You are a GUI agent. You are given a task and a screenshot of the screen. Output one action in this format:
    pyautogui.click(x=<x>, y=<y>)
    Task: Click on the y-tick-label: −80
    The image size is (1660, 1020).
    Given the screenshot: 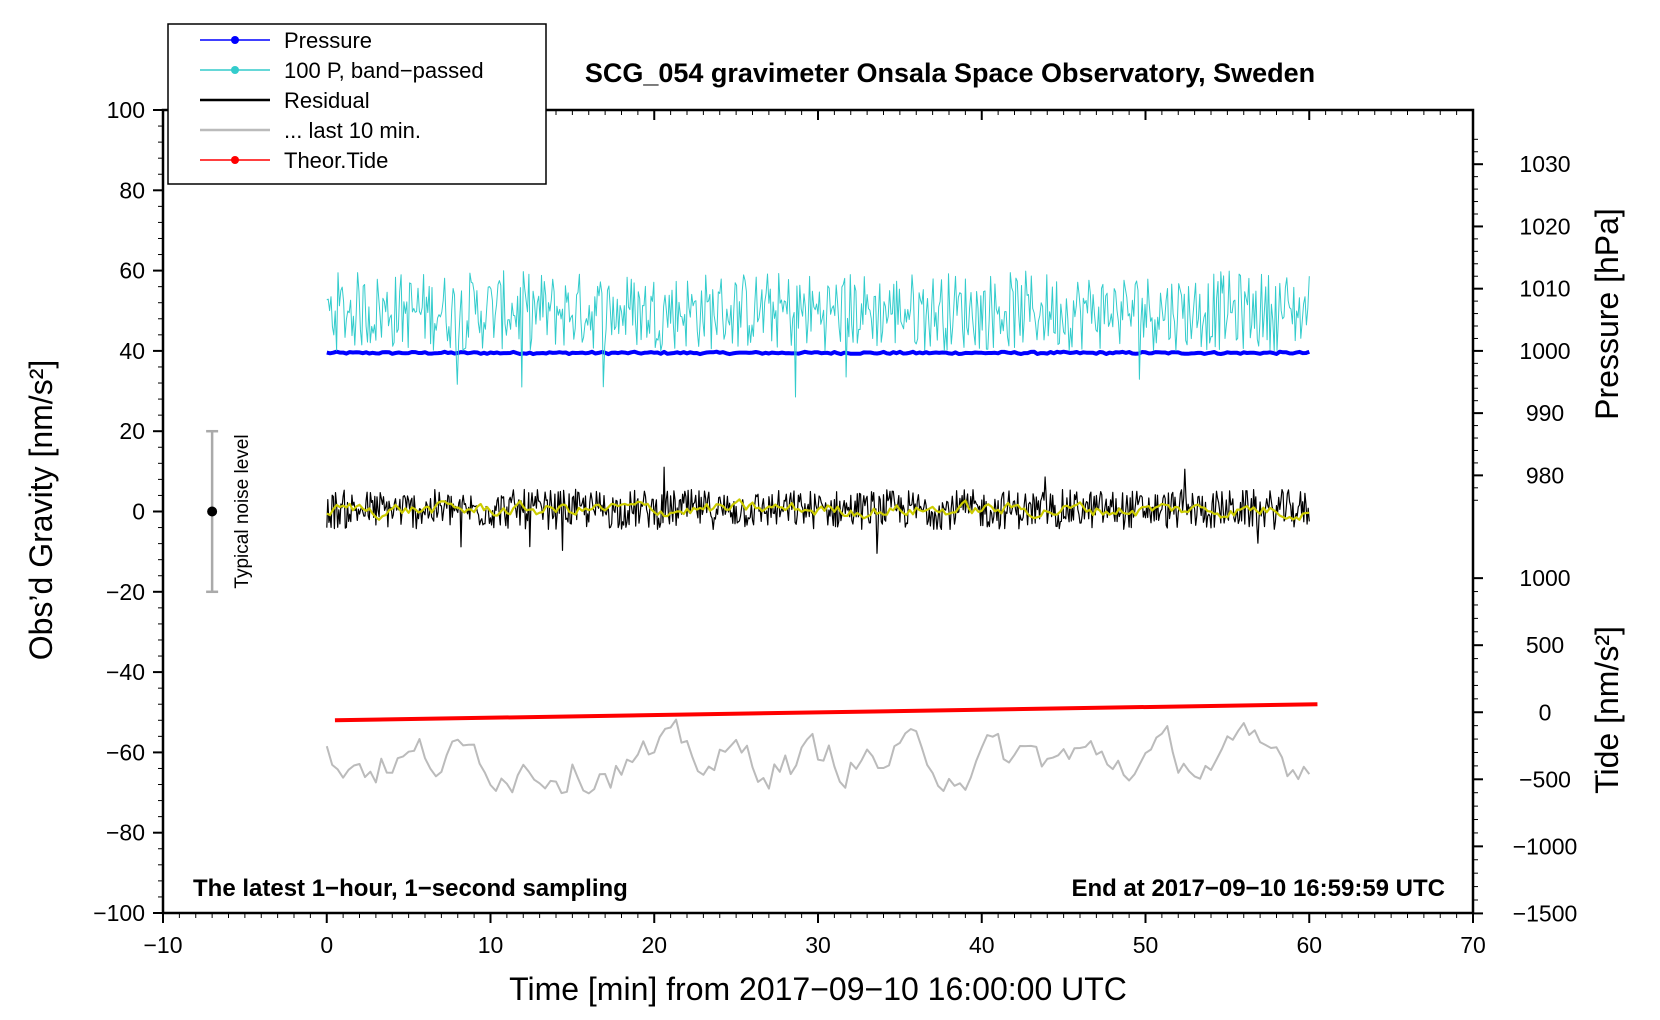 What is the action you would take?
    pyautogui.click(x=125, y=833)
    